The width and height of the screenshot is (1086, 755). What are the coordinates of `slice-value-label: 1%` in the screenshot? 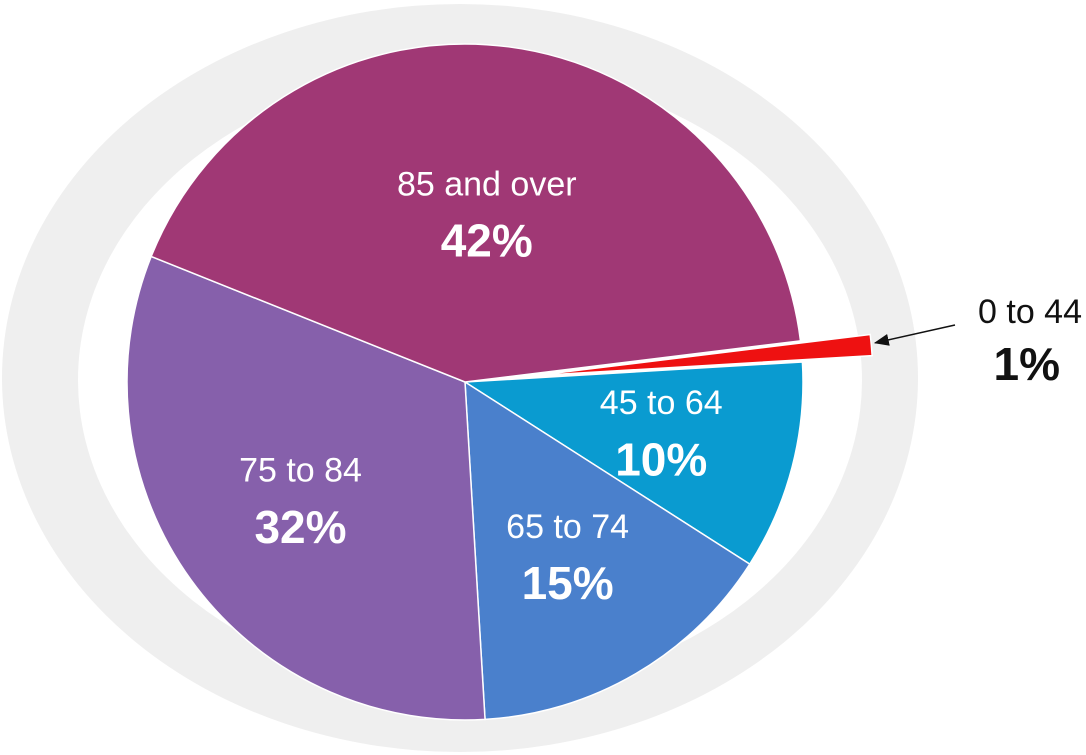 It's located at (1027, 364).